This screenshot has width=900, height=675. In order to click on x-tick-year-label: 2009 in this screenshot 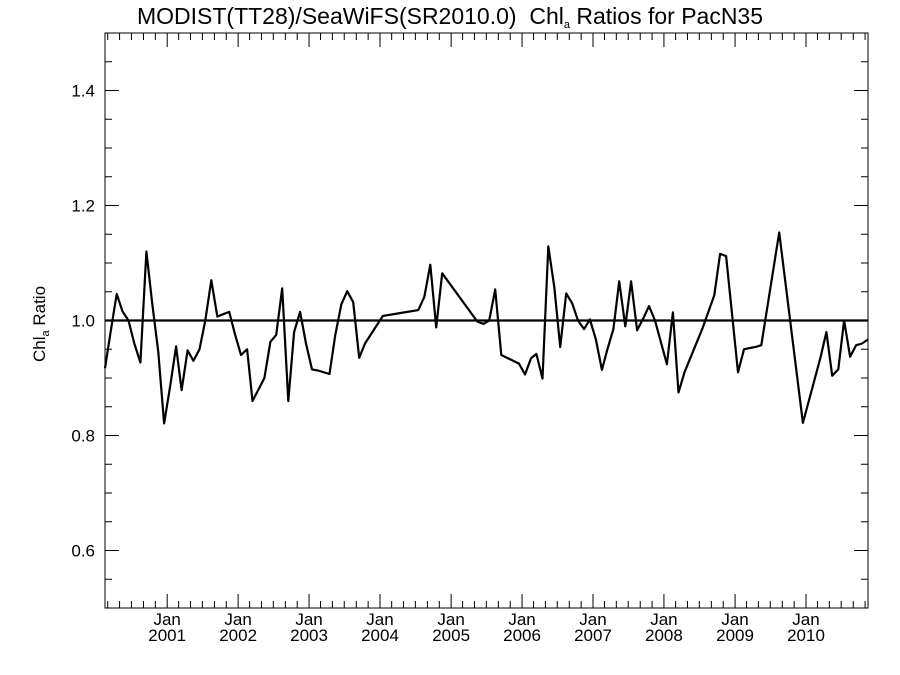, I will do `click(735, 635)`.